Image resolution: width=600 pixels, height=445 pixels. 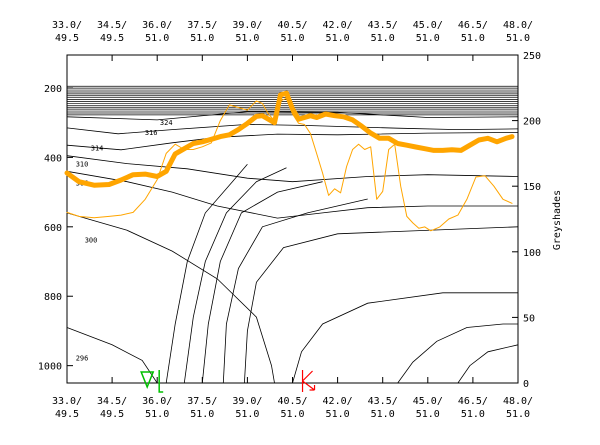 I want to click on x-tick-label-bottom-line1: 48.0/, so click(x=518, y=401).